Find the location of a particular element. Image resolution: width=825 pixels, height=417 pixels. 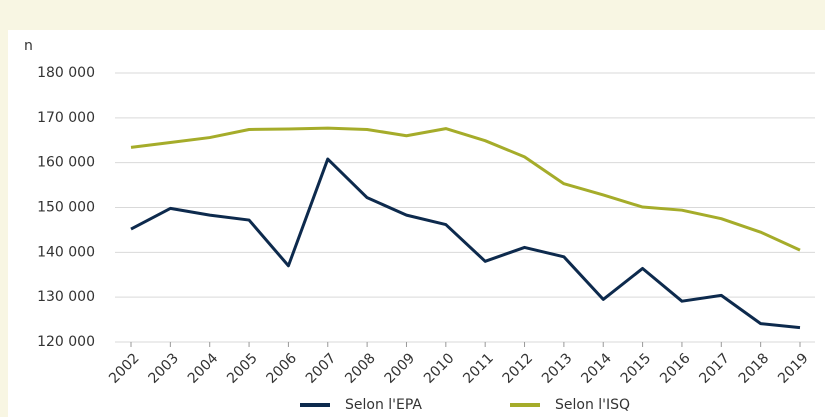

y-tick-label: 130 000 is located at coordinates (66, 297).